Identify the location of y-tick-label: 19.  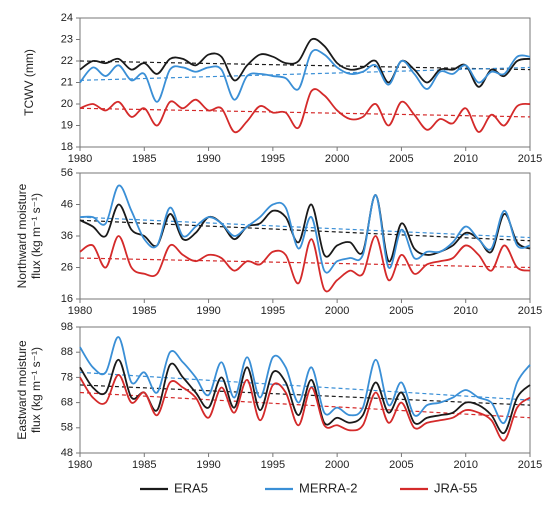
(67, 125).